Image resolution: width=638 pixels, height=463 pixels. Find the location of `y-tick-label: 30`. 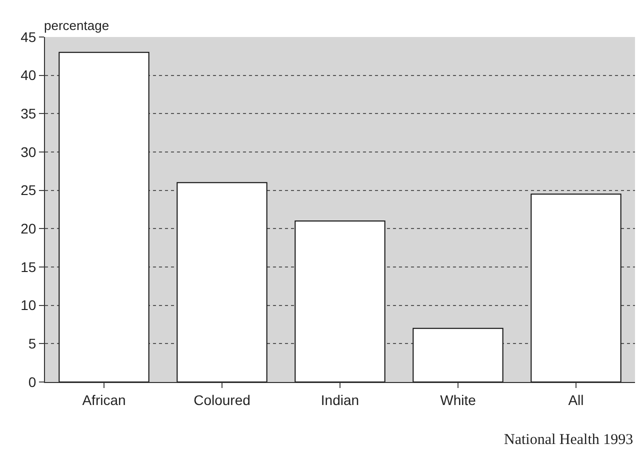

y-tick-label: 30 is located at coordinates (28, 152).